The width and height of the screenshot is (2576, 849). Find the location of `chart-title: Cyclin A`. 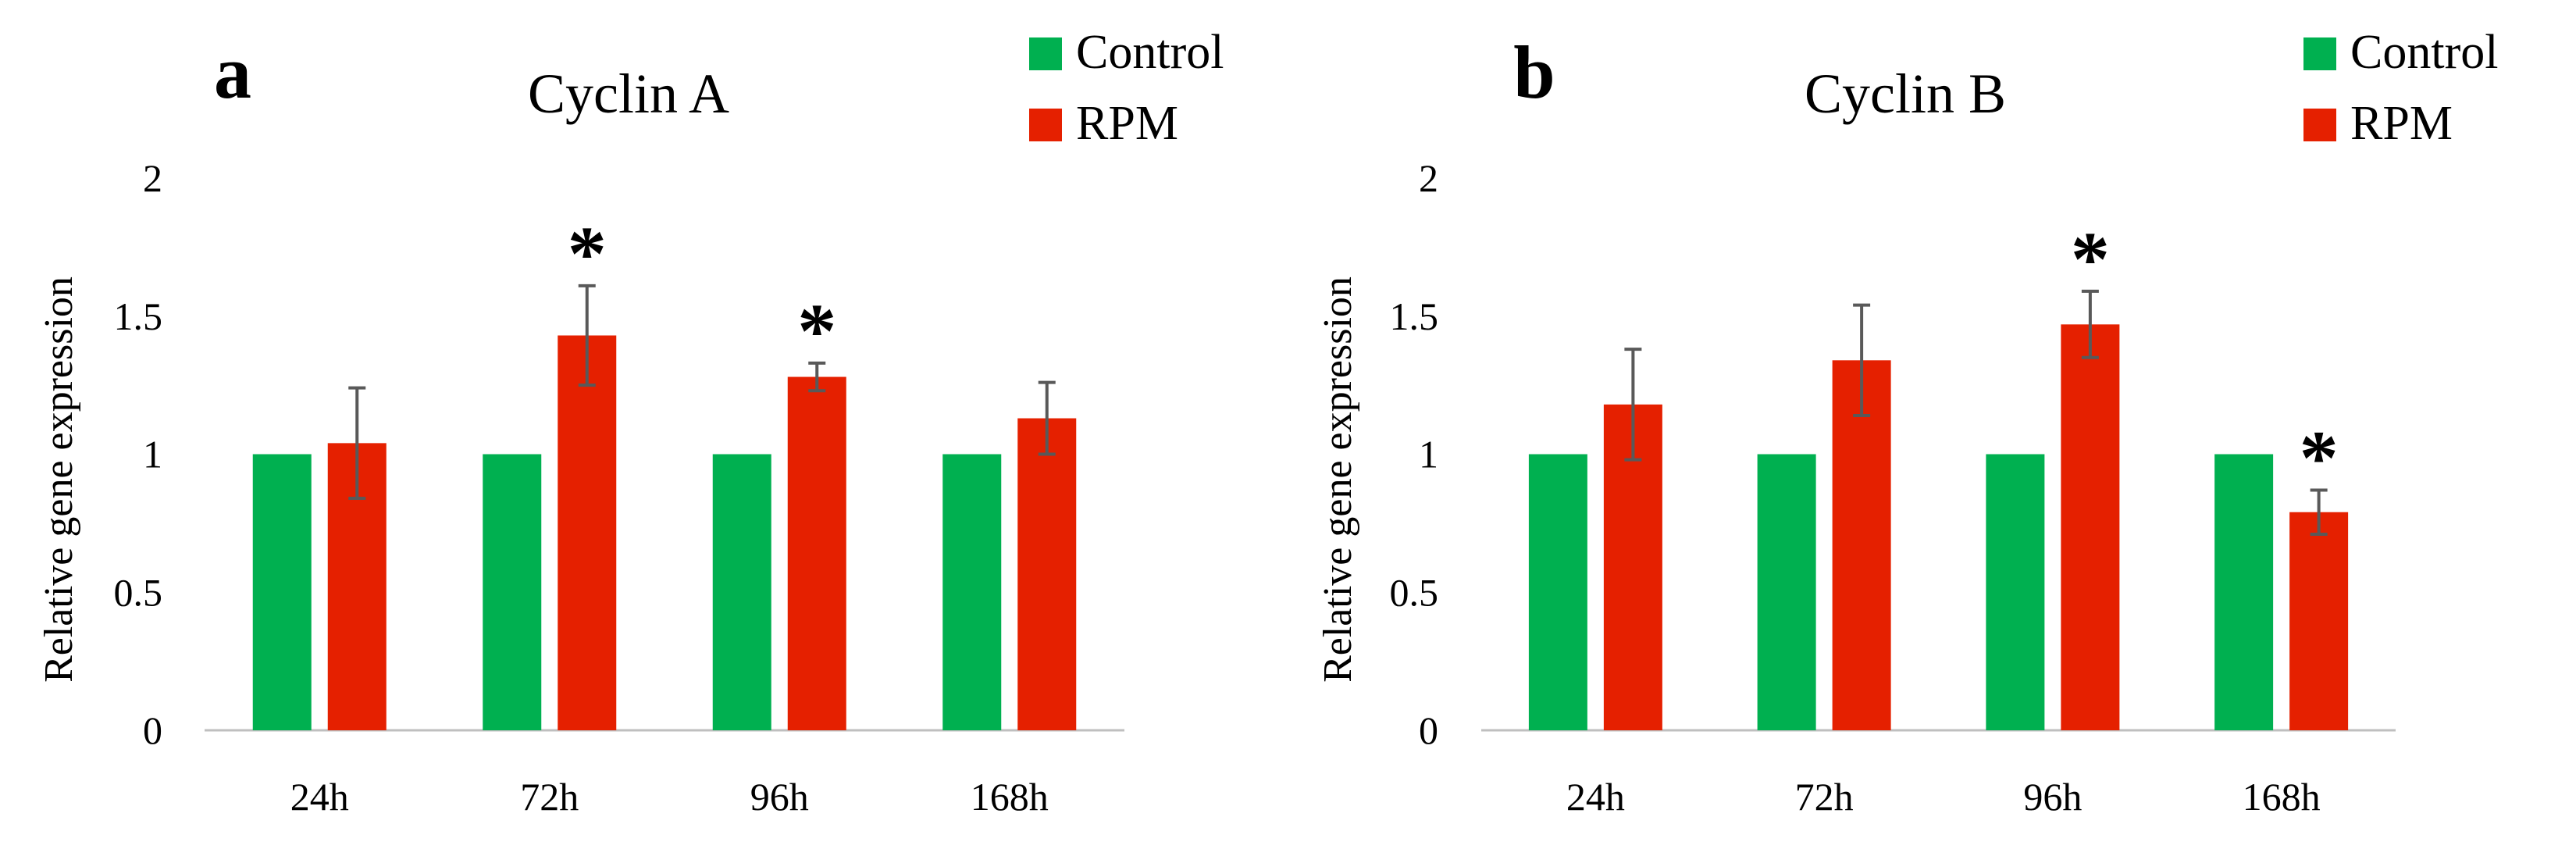

chart-title: Cyclin A is located at coordinates (629, 93).